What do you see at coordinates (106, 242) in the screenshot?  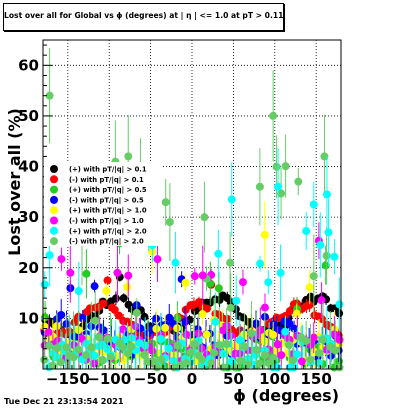 I see `legend-label: (-) with pT/|q| > 2.0` at bounding box center [106, 242].